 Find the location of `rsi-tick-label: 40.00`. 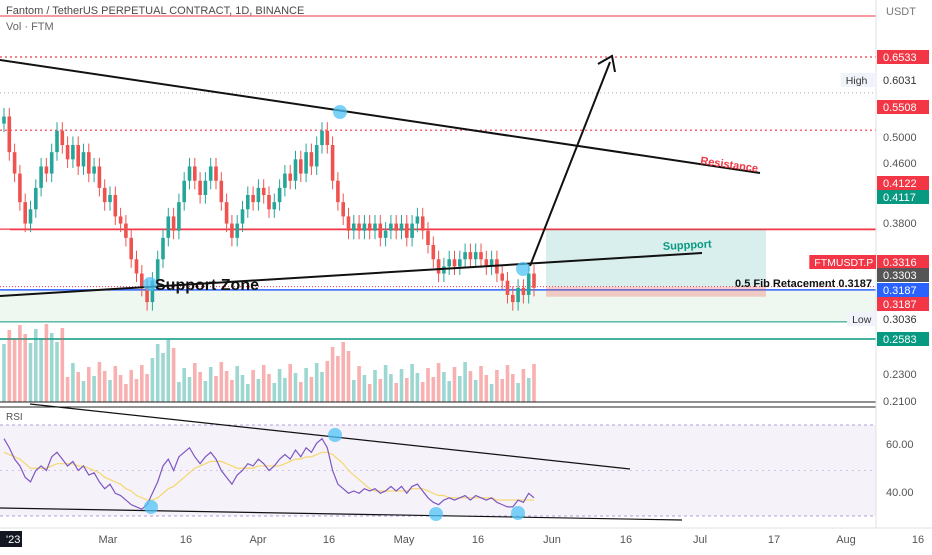

rsi-tick-label: 40.00 is located at coordinates (900, 493).